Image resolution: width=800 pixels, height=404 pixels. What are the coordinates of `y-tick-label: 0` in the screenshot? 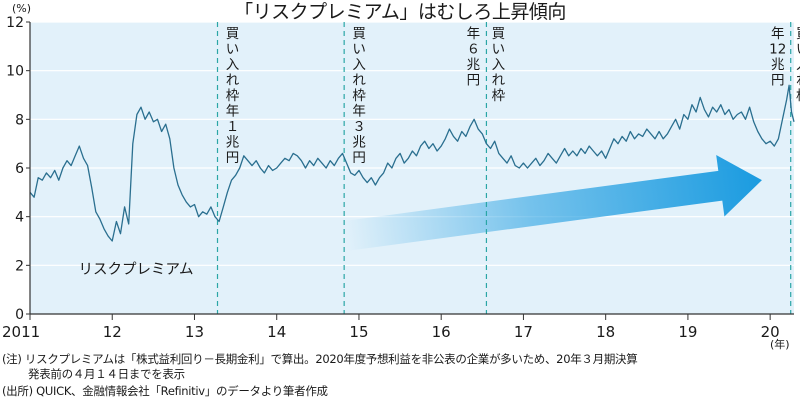 It's located at (19, 315).